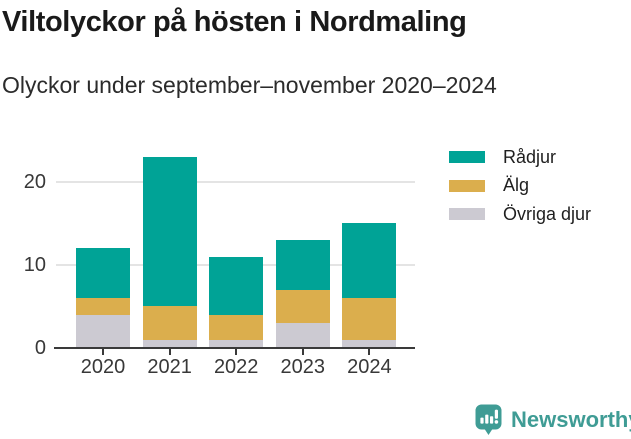 This screenshot has width=631, height=439. What do you see at coordinates (303, 367) in the screenshot?
I see `x-tick-label-2023: 2023` at bounding box center [303, 367].